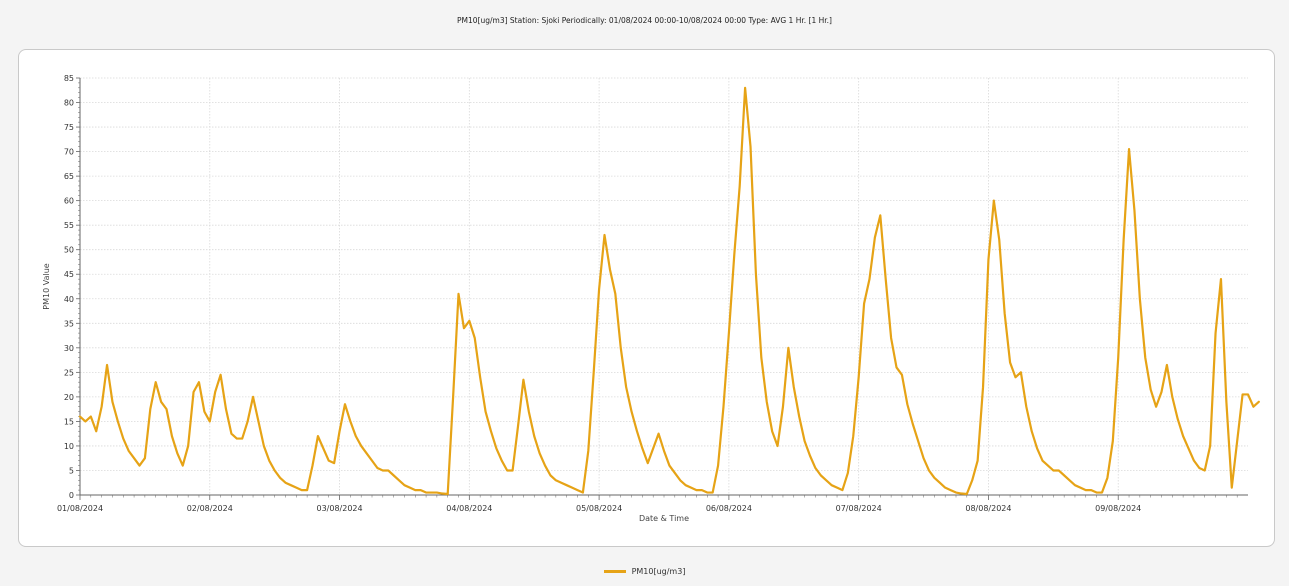  I want to click on y-tick-label: 10, so click(69, 446).